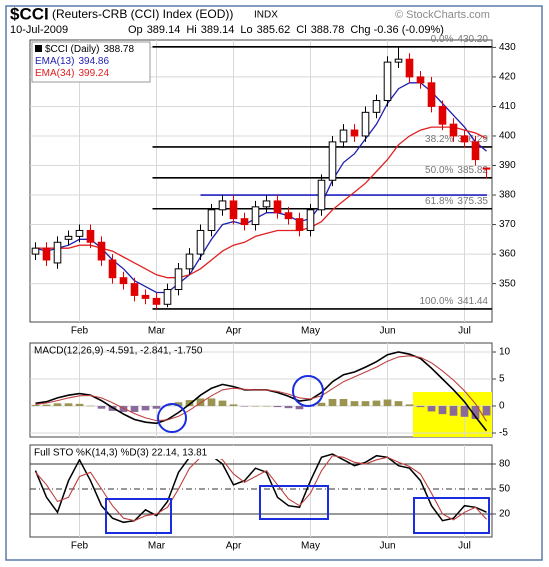 The image size is (549, 567). What do you see at coordinates (502, 406) in the screenshot?
I see `y-tick-label: 0` at bounding box center [502, 406].